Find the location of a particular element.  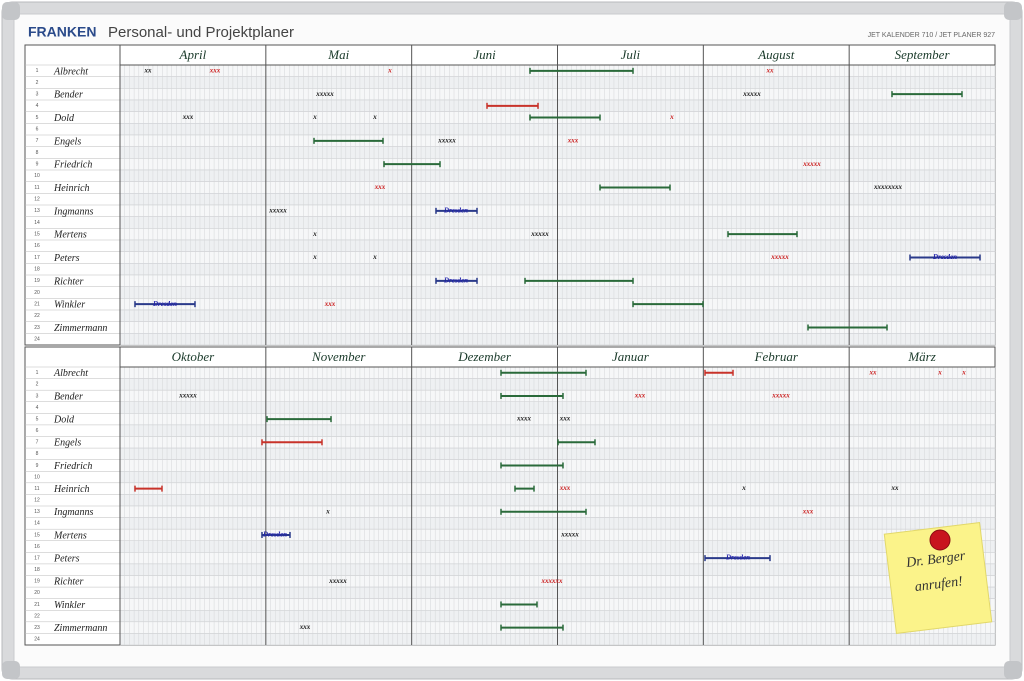

row-number: 9 is located at coordinates (37, 466).